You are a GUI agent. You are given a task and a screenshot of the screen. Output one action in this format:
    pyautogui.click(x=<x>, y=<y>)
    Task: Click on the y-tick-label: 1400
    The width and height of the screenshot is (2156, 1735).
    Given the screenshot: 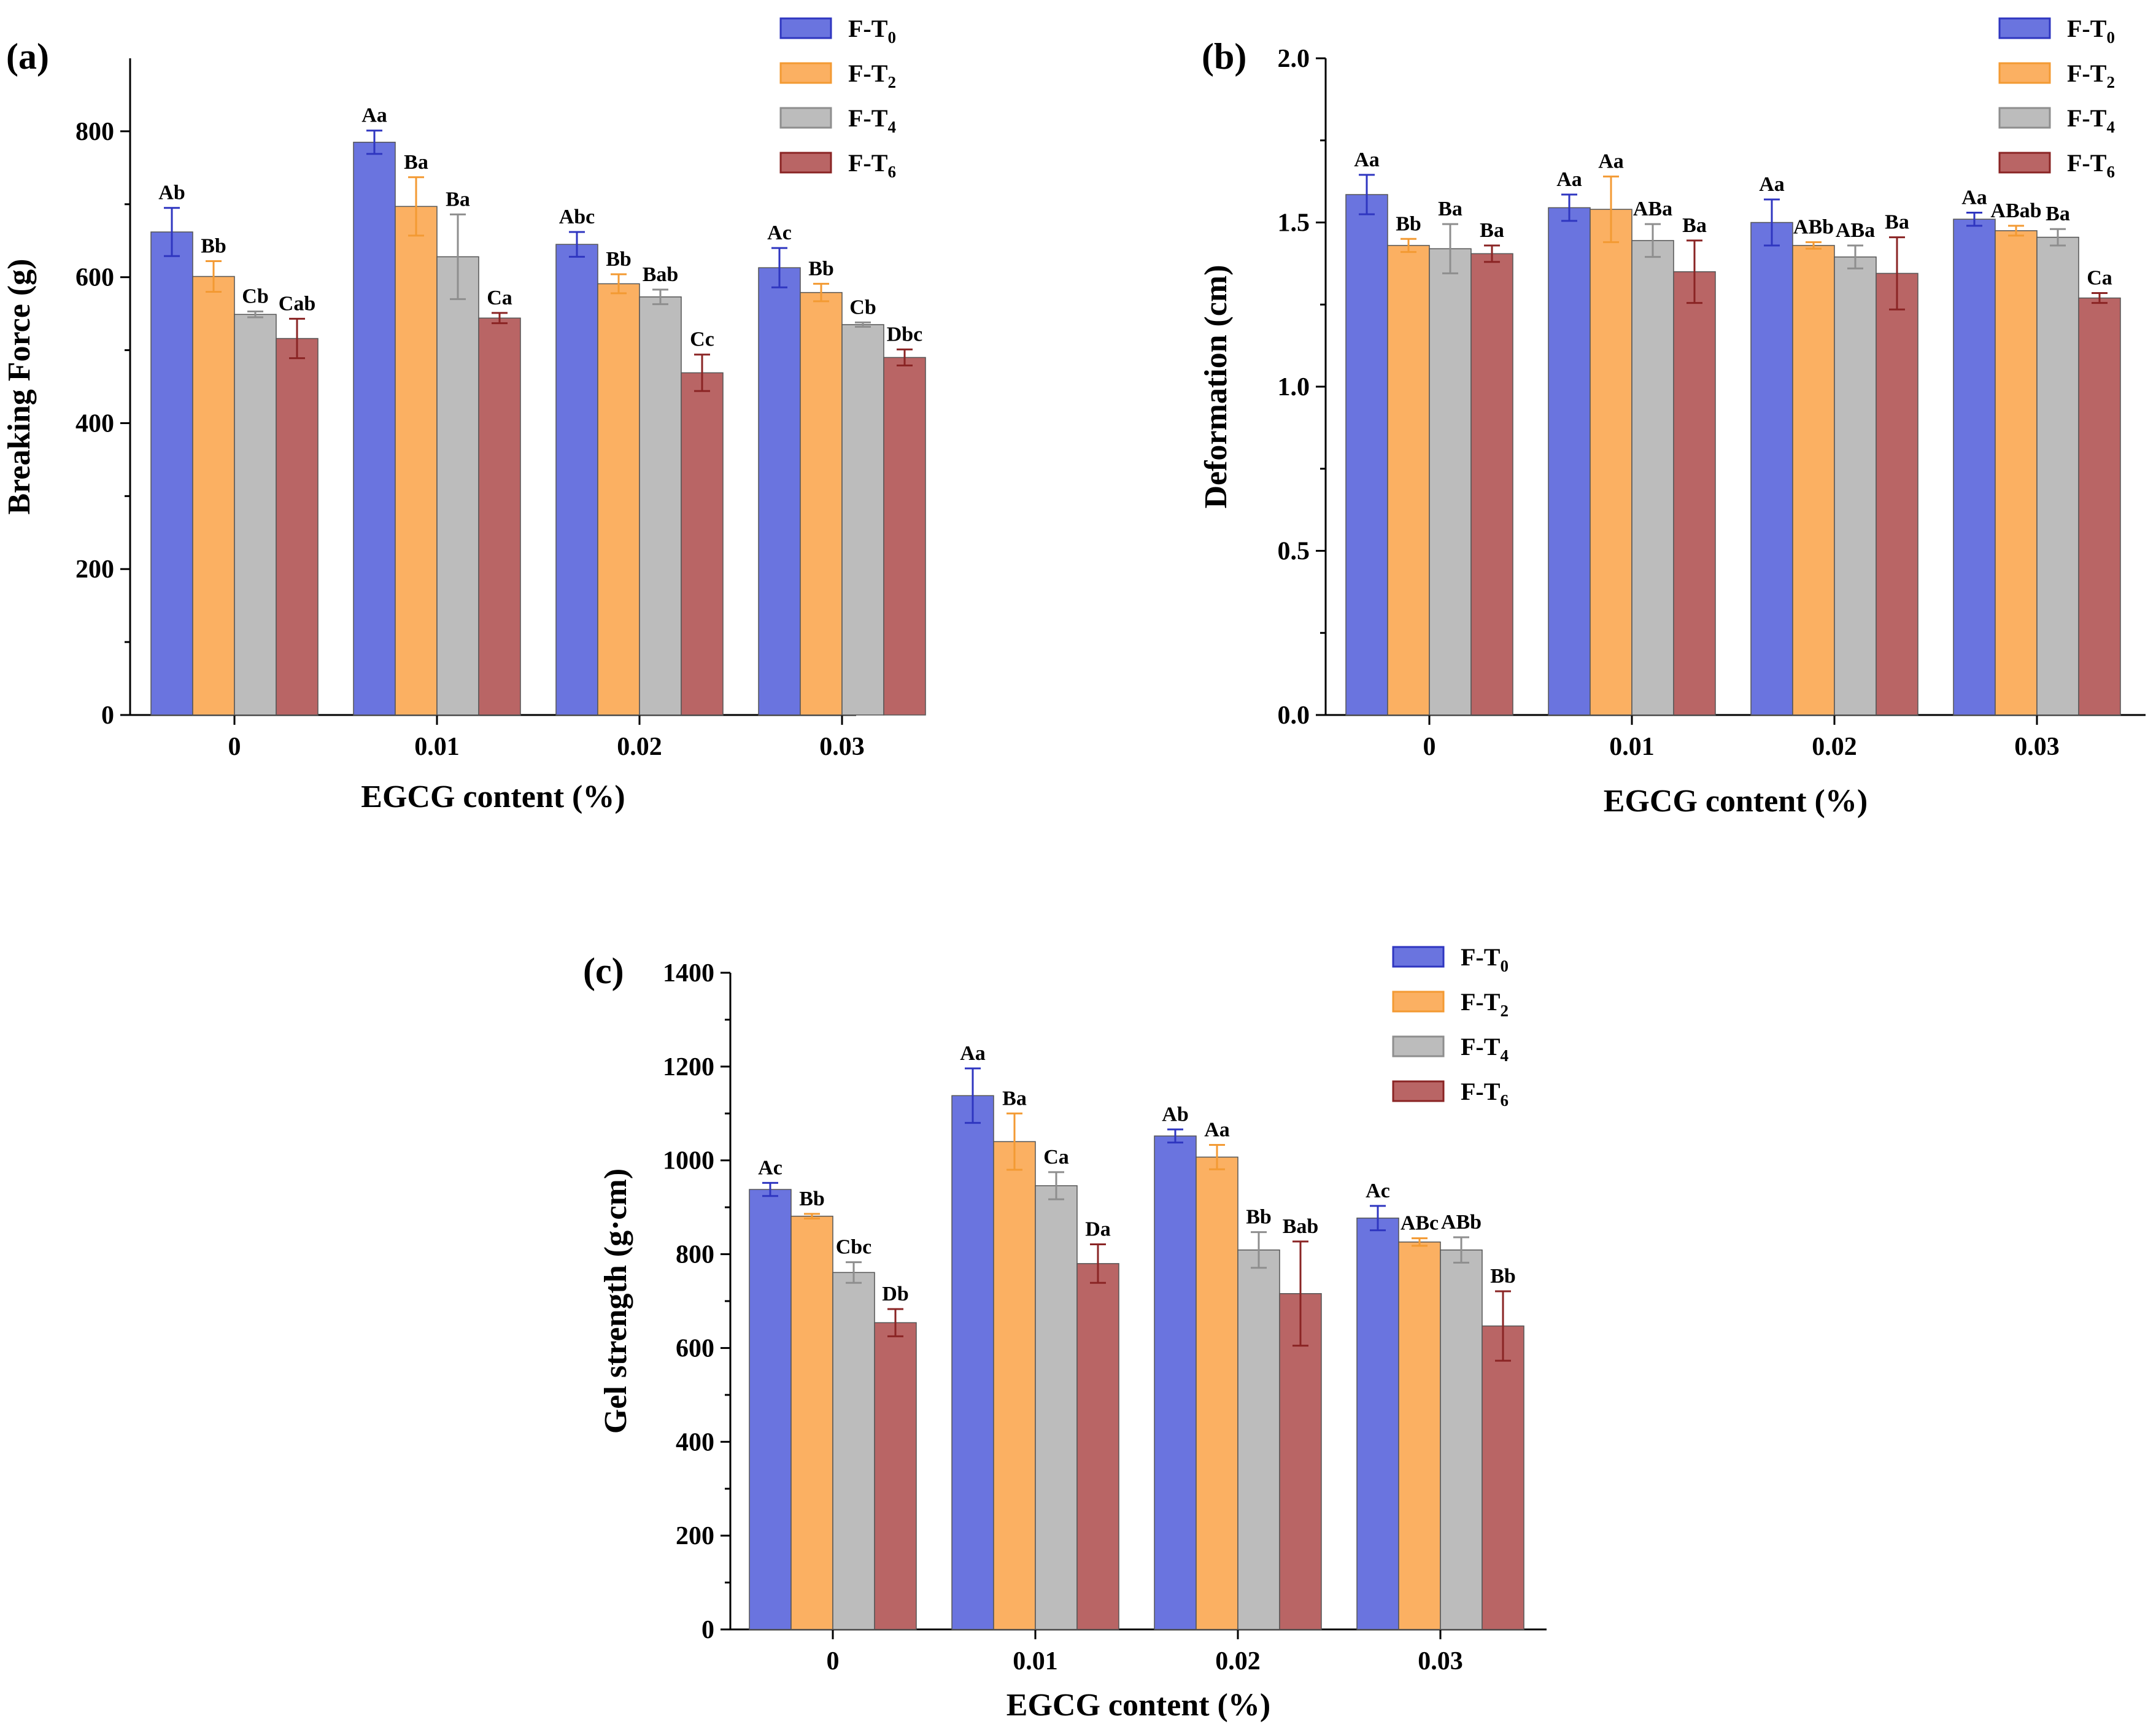 What is the action you would take?
    pyautogui.click(x=688, y=973)
    